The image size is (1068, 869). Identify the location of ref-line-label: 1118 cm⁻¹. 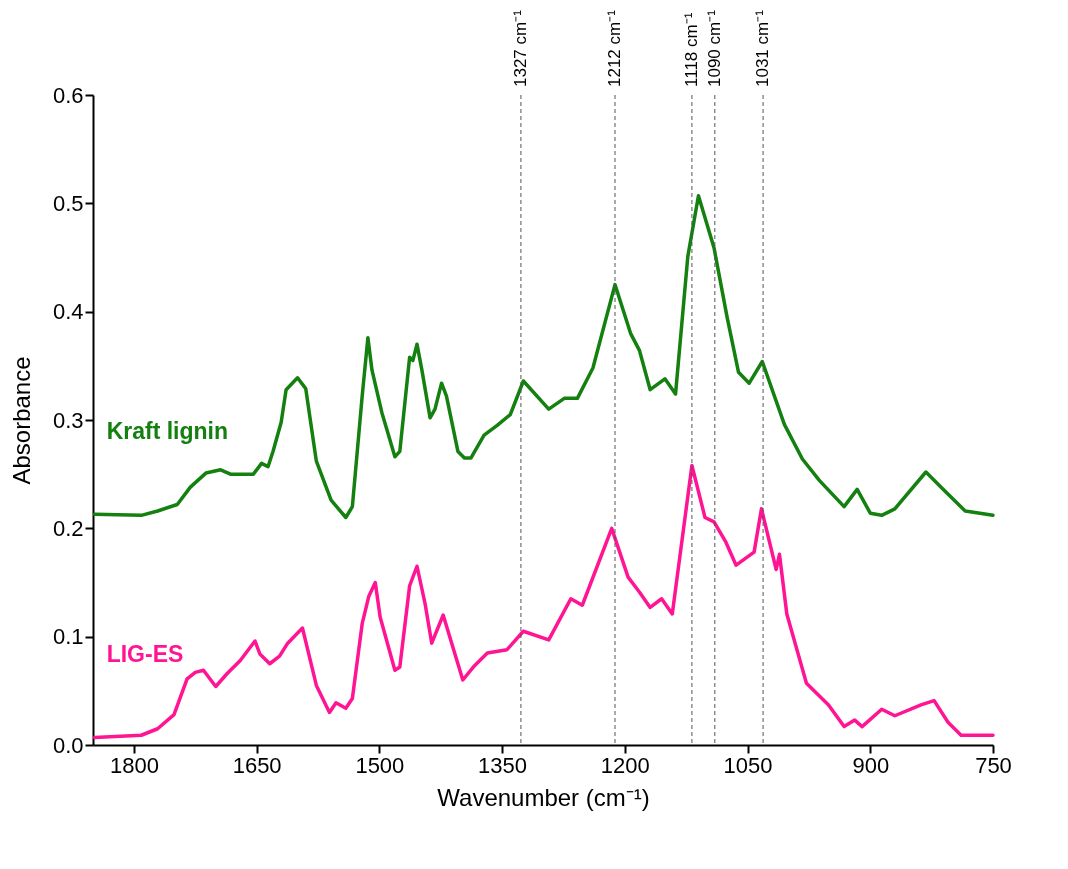
(691, 49).